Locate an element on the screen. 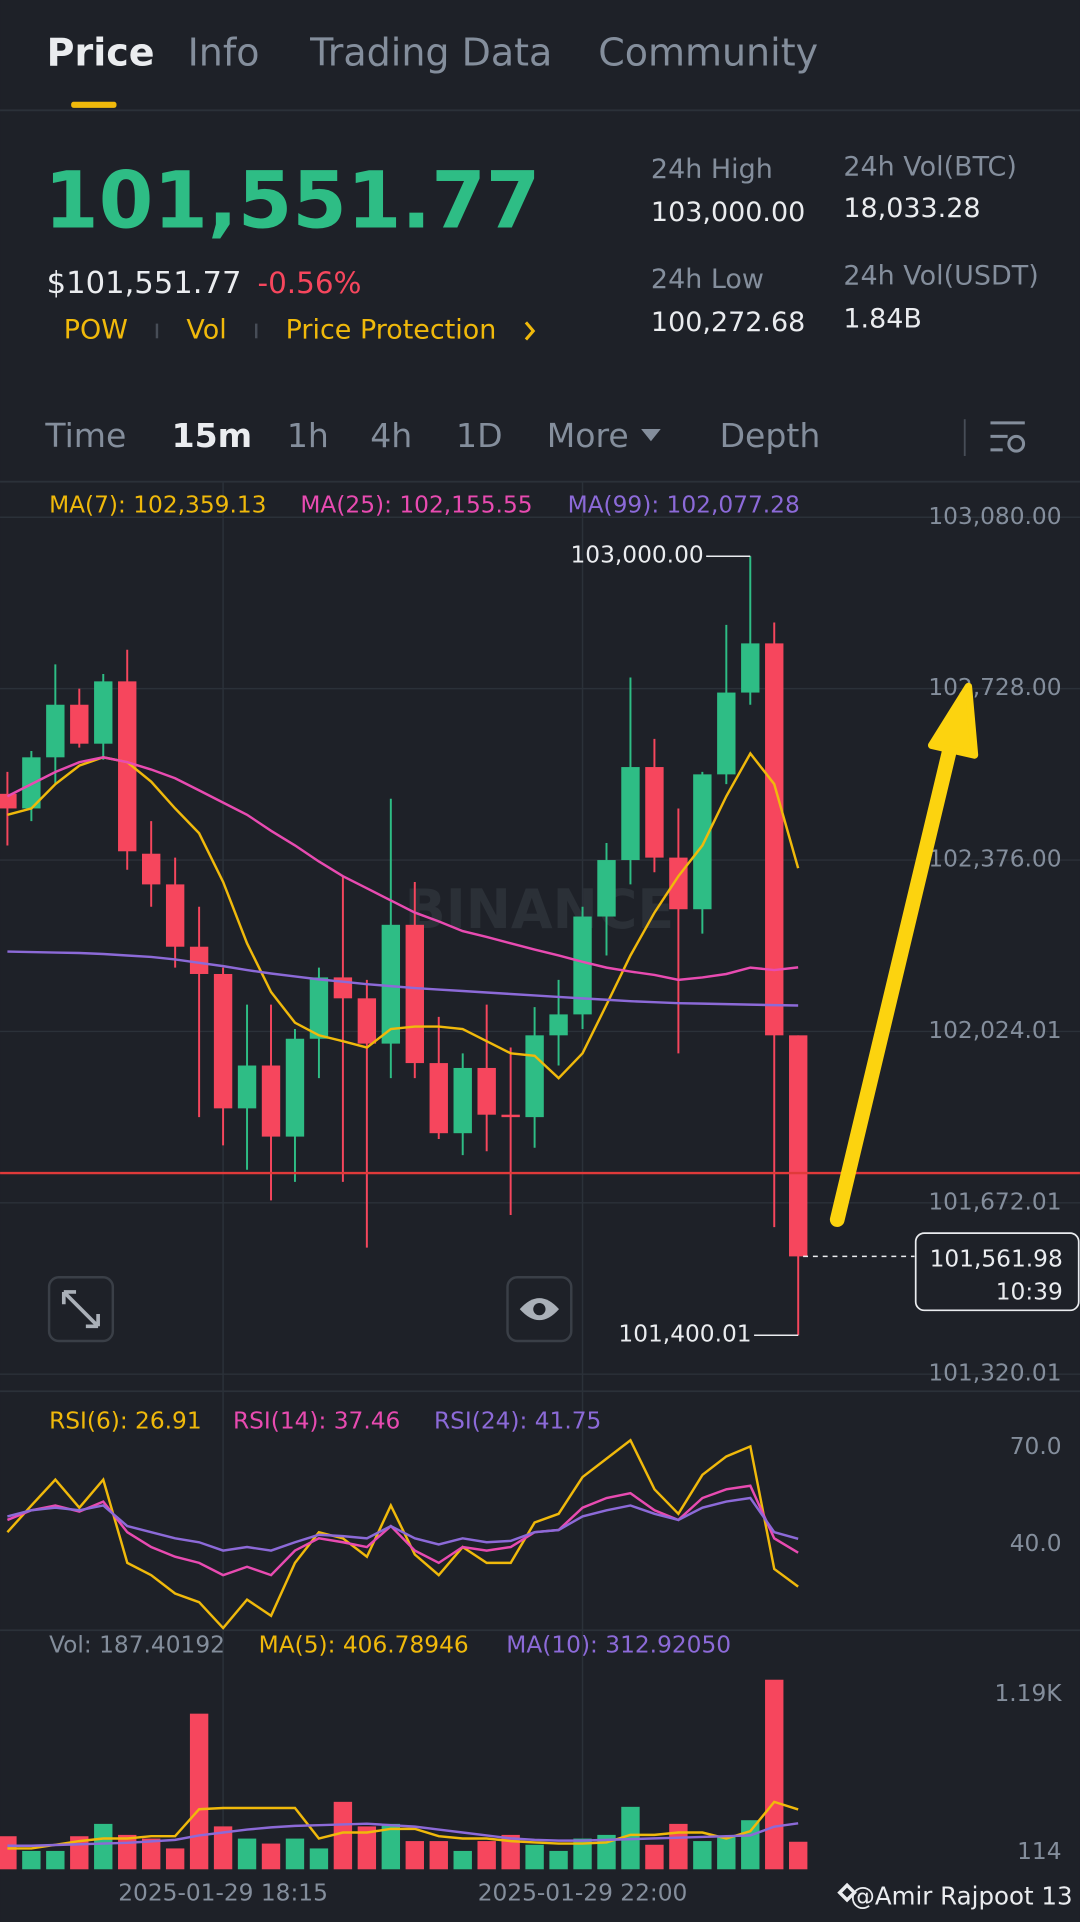 This screenshot has height=1922, width=1080. x-tick-label: 2025-01-29 18:15 is located at coordinates (223, 1892).